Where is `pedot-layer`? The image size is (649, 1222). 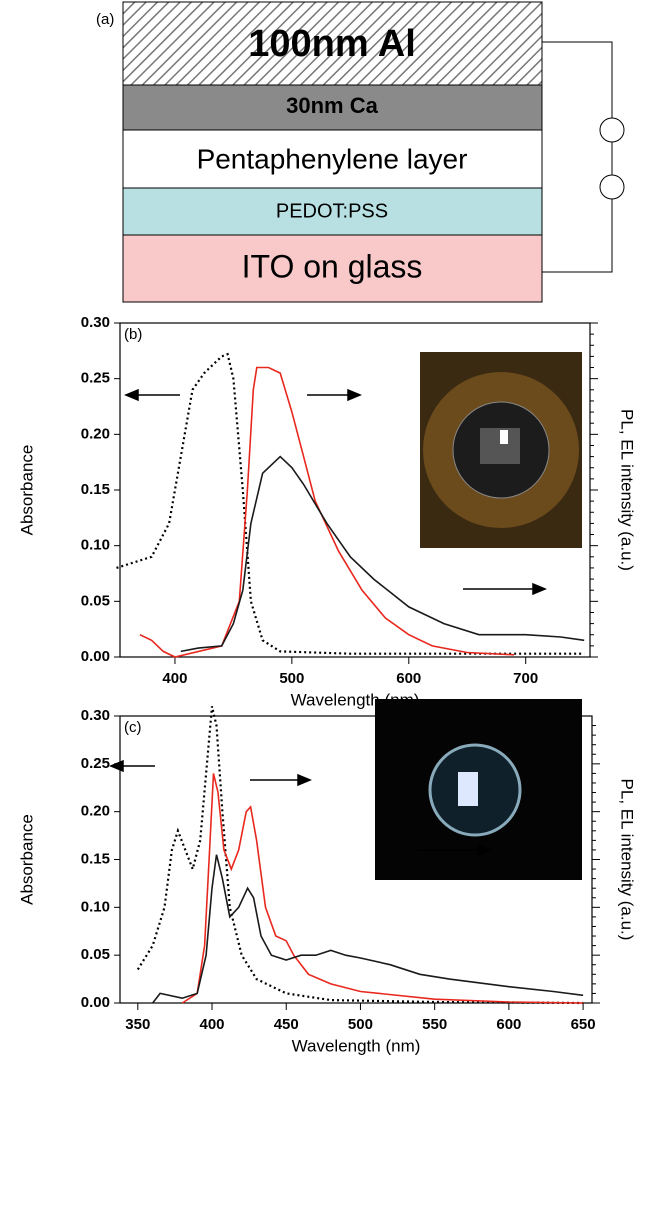 pedot-layer is located at coordinates (332, 211).